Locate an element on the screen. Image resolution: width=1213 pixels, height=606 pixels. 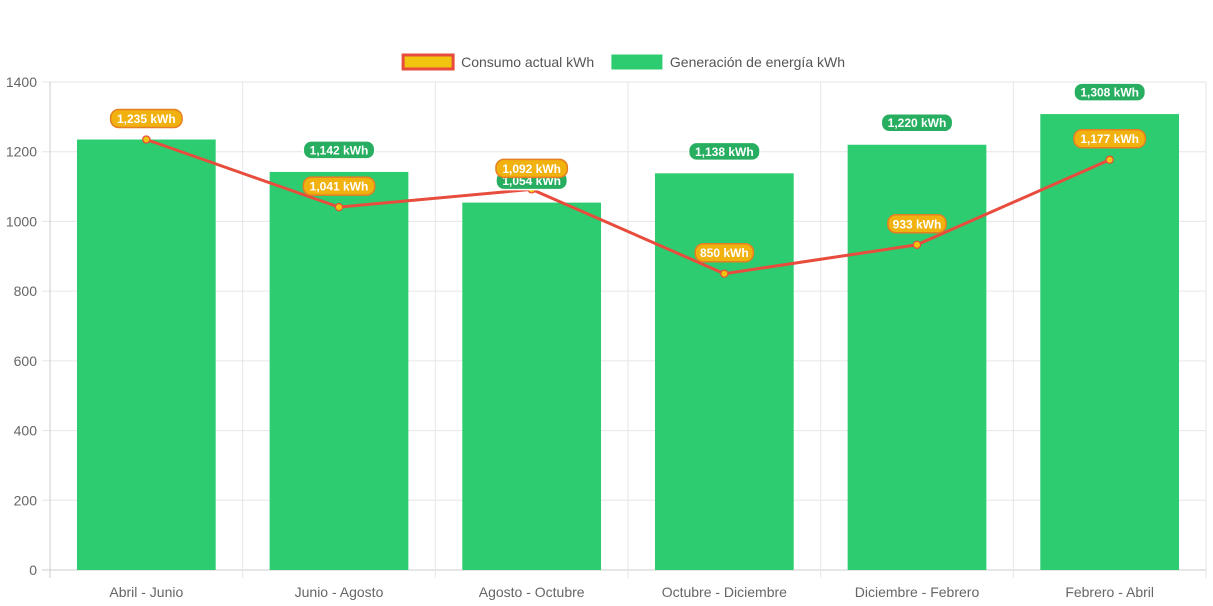
legend-item: Generación de energía kWh is located at coordinates (728, 62).